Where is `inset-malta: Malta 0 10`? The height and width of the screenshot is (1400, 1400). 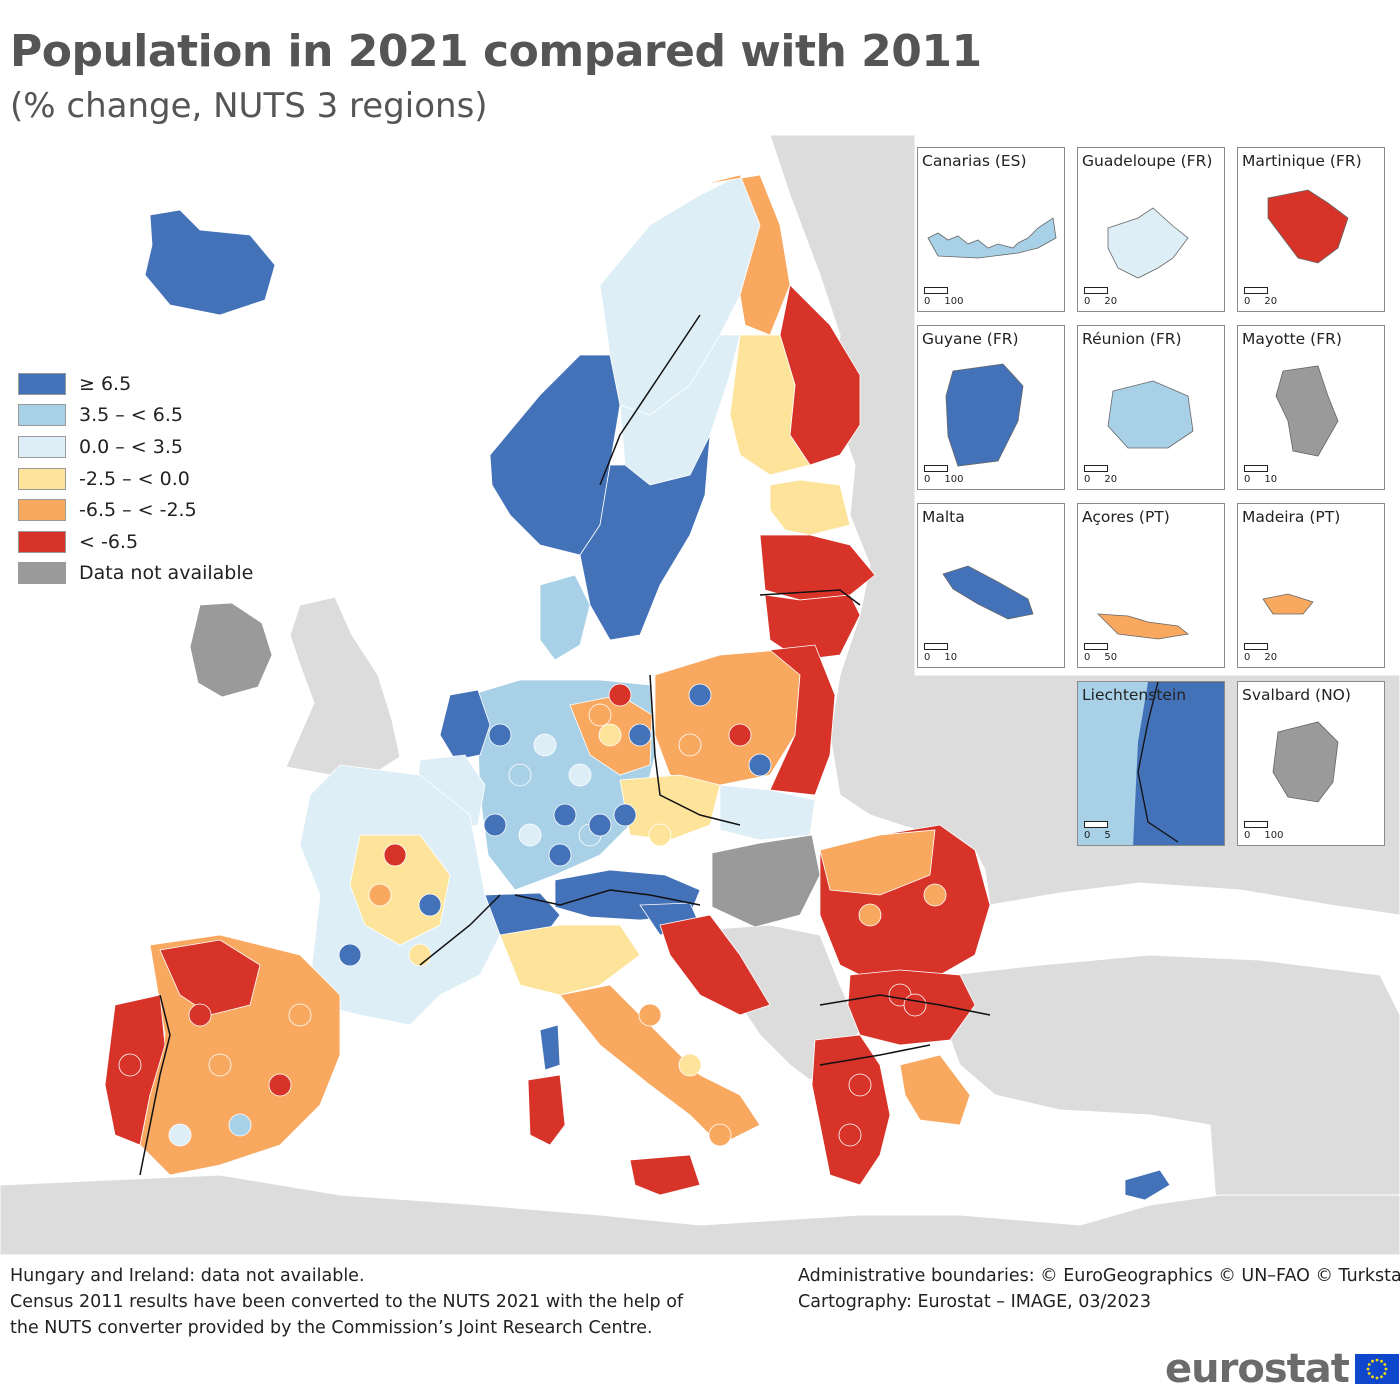 inset-malta: Malta 0 10 is located at coordinates (991, 585).